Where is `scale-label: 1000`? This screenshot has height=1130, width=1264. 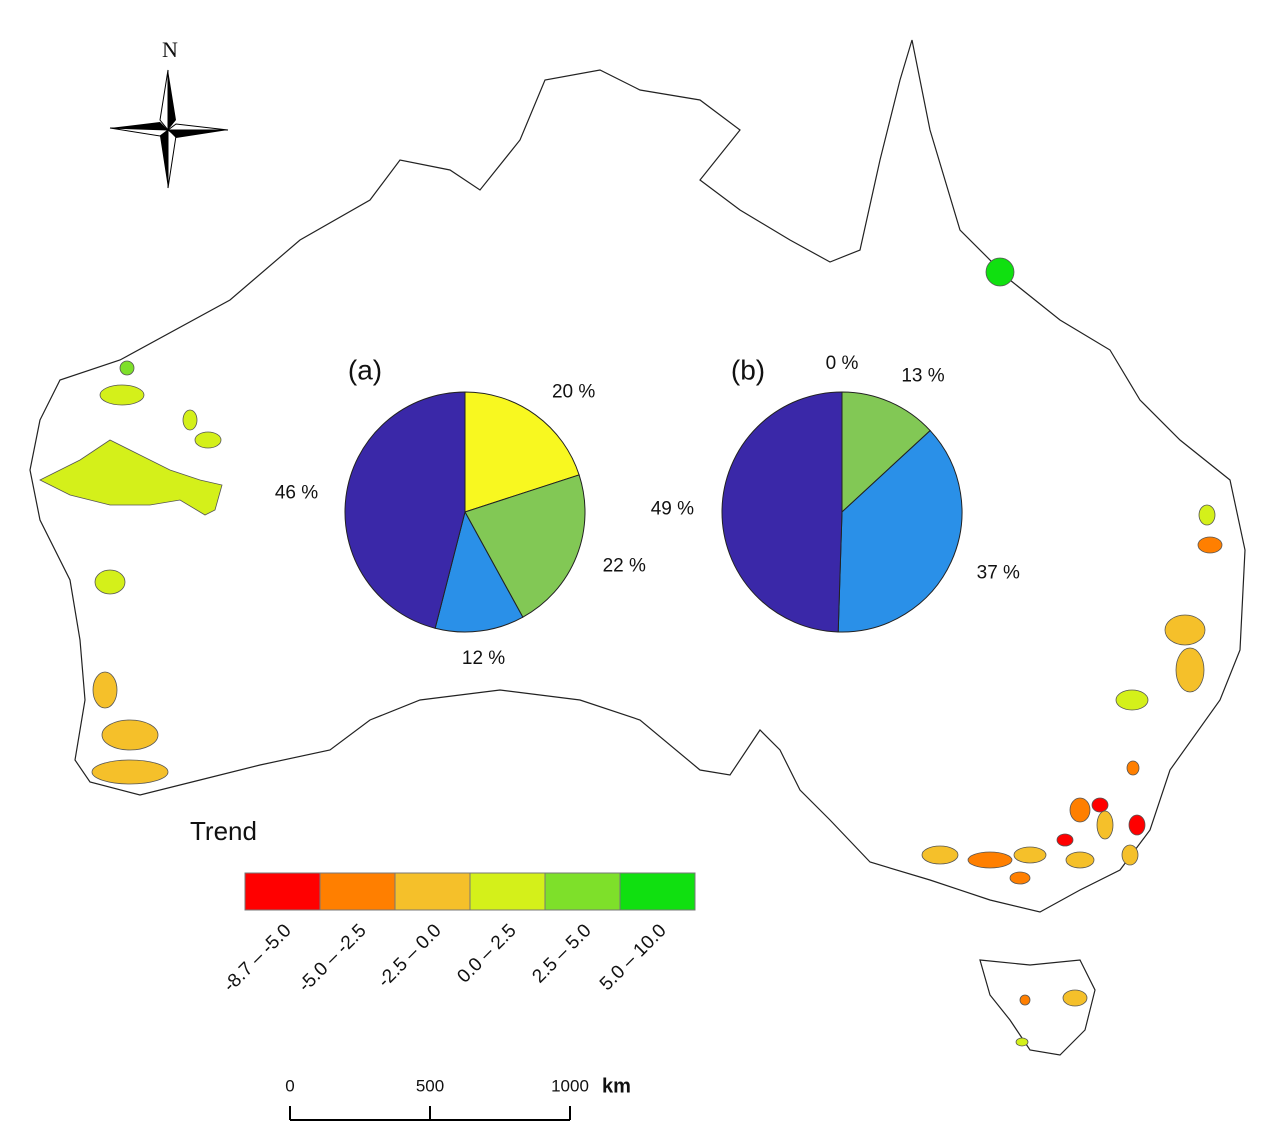
scale-label: 1000 is located at coordinates (570, 1085).